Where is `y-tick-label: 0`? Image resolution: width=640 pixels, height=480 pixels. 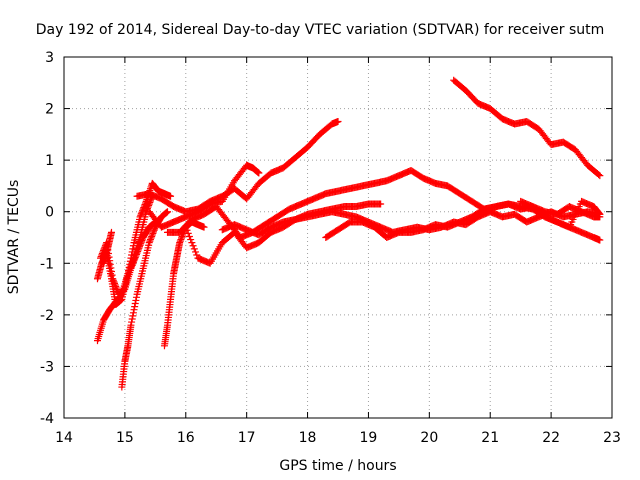 y-tick-label: 0 is located at coordinates (49, 213).